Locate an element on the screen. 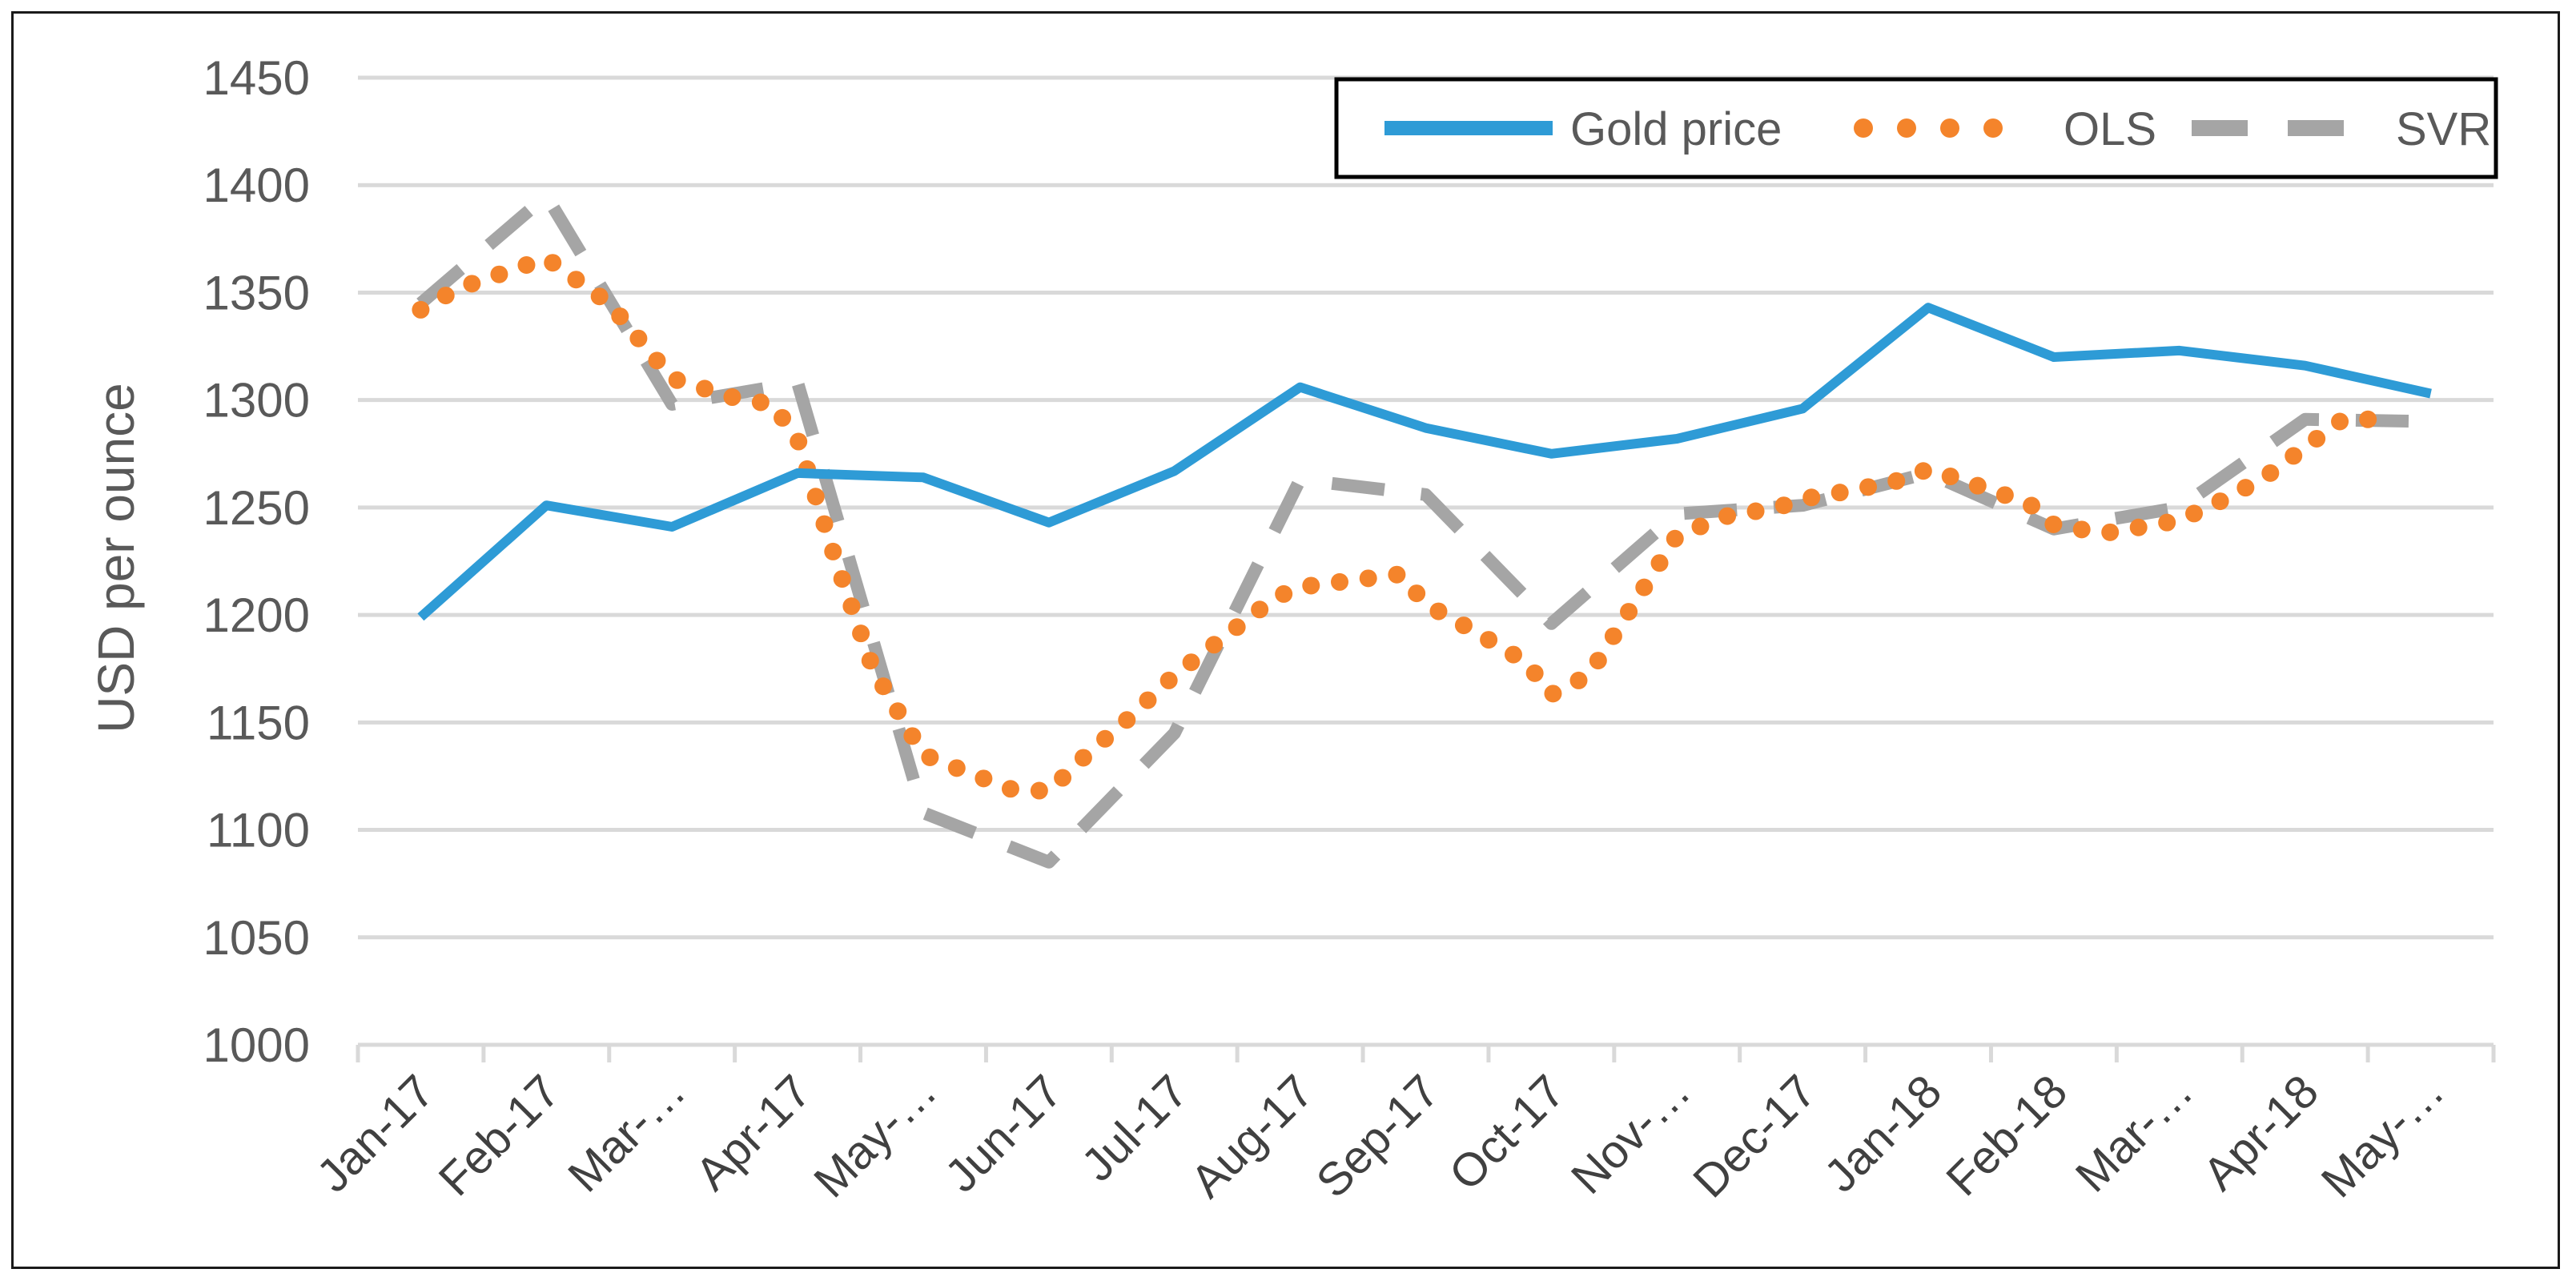  x-tick-label: Dec-17 is located at coordinates (1754, 1136).